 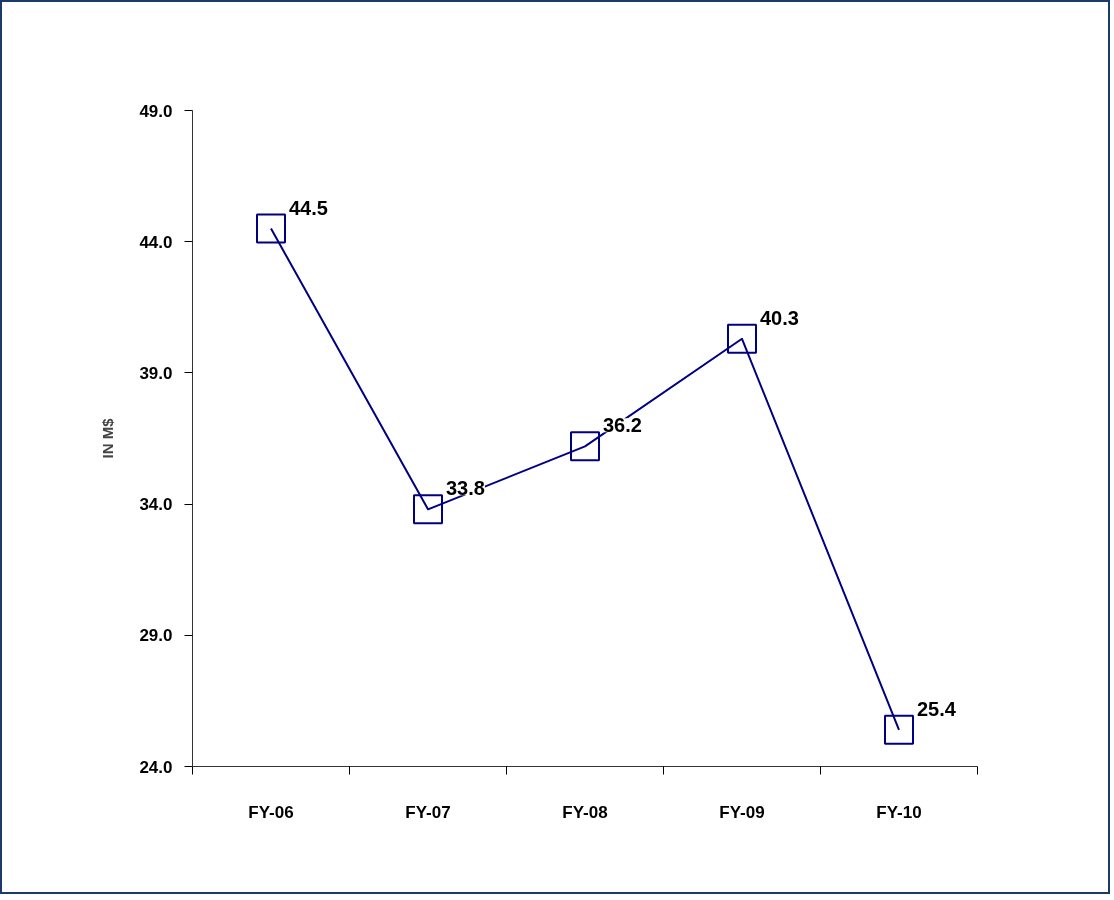 What do you see at coordinates (742, 812) in the screenshot?
I see `x-tick-label: FY-09` at bounding box center [742, 812].